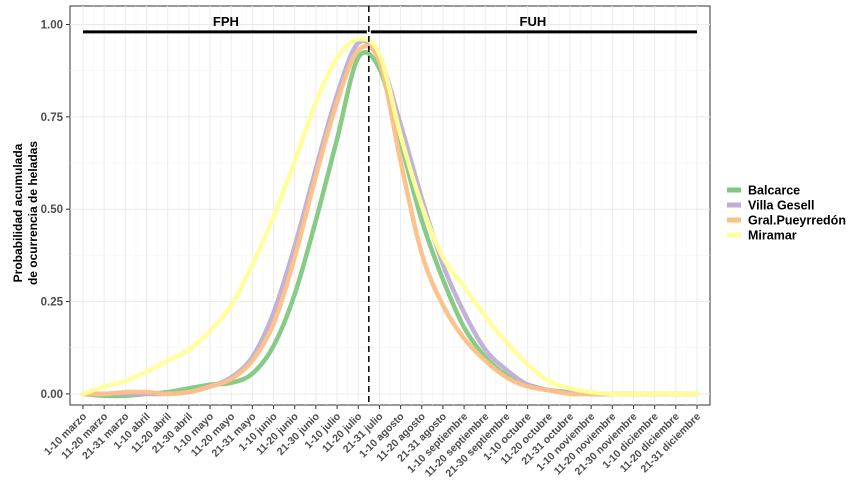 The height and width of the screenshot is (483, 866). What do you see at coordinates (772, 236) in the screenshot?
I see `legend-label-miramar: Miramar` at bounding box center [772, 236].